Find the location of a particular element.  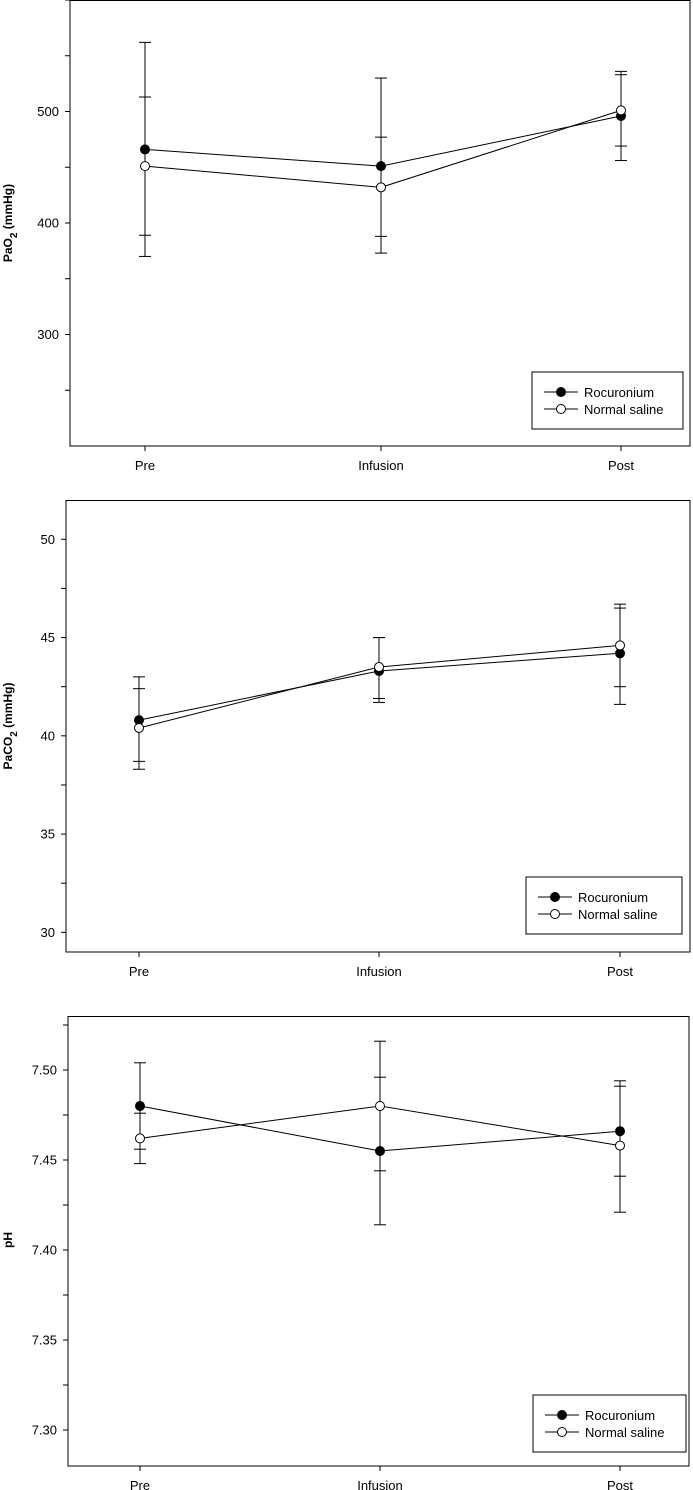

y-tick-label: 7.35 is located at coordinates (44, 1340).